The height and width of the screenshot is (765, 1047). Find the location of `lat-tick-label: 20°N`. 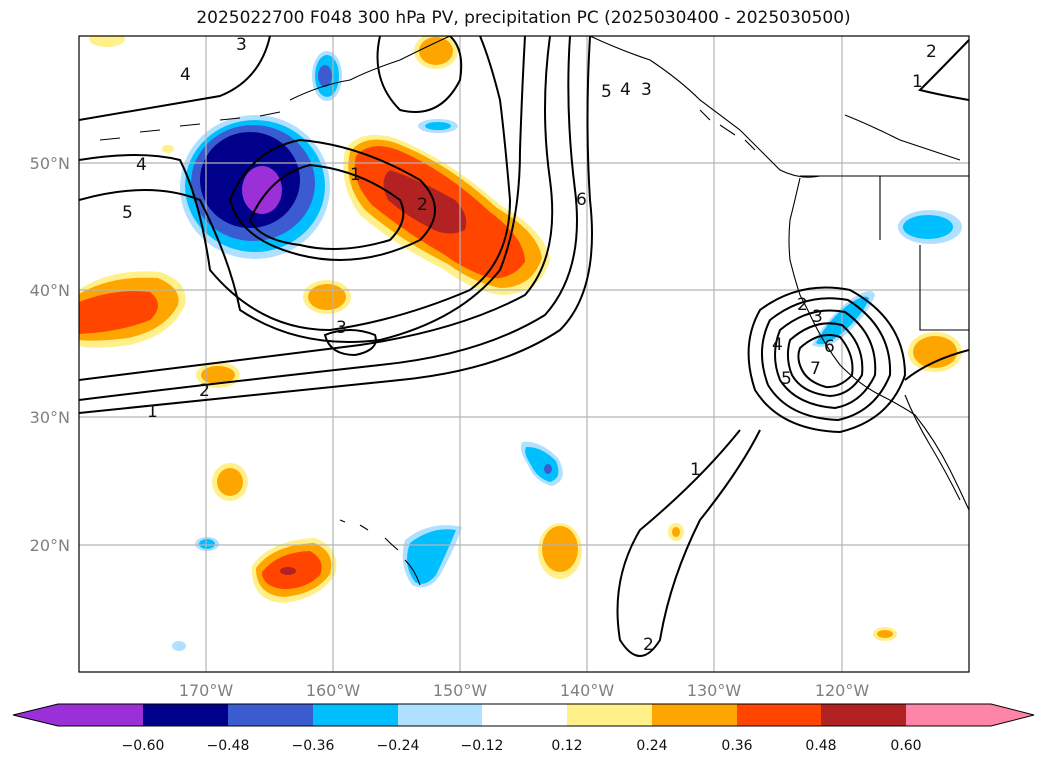

lat-tick-label: 20°N is located at coordinates (50, 545).